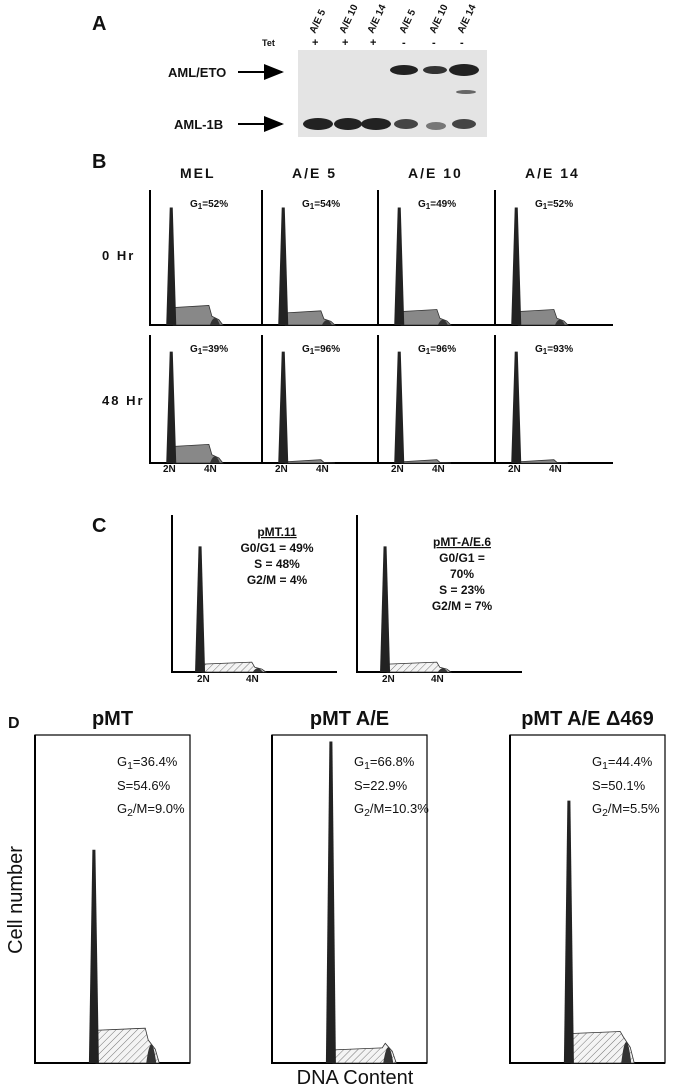  I want to click on g1-stat: G1=36.4%, so click(147, 763).